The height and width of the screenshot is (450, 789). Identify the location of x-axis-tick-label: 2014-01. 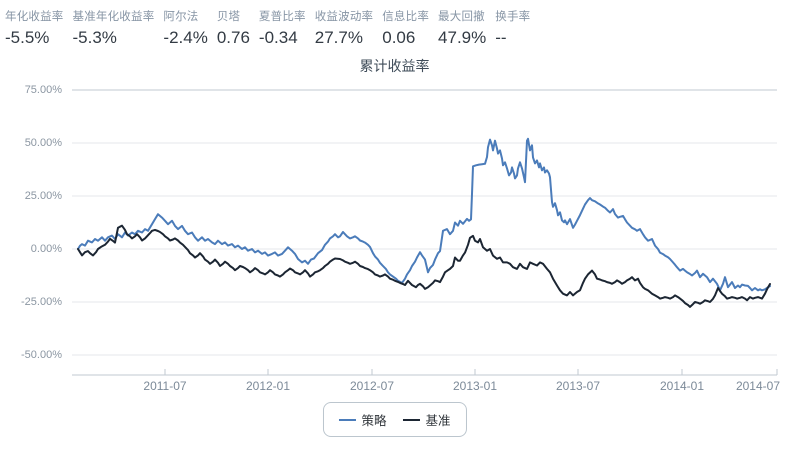
(682, 386).